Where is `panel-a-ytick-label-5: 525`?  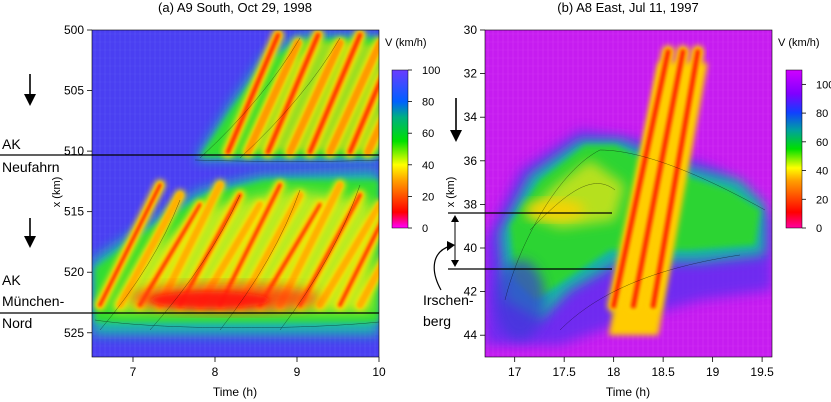 panel-a-ytick-label-5: 525 is located at coordinates (74, 333).